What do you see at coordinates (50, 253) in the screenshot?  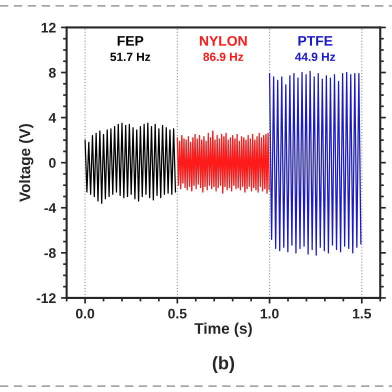 I see `y-tick-label: -8` at bounding box center [50, 253].